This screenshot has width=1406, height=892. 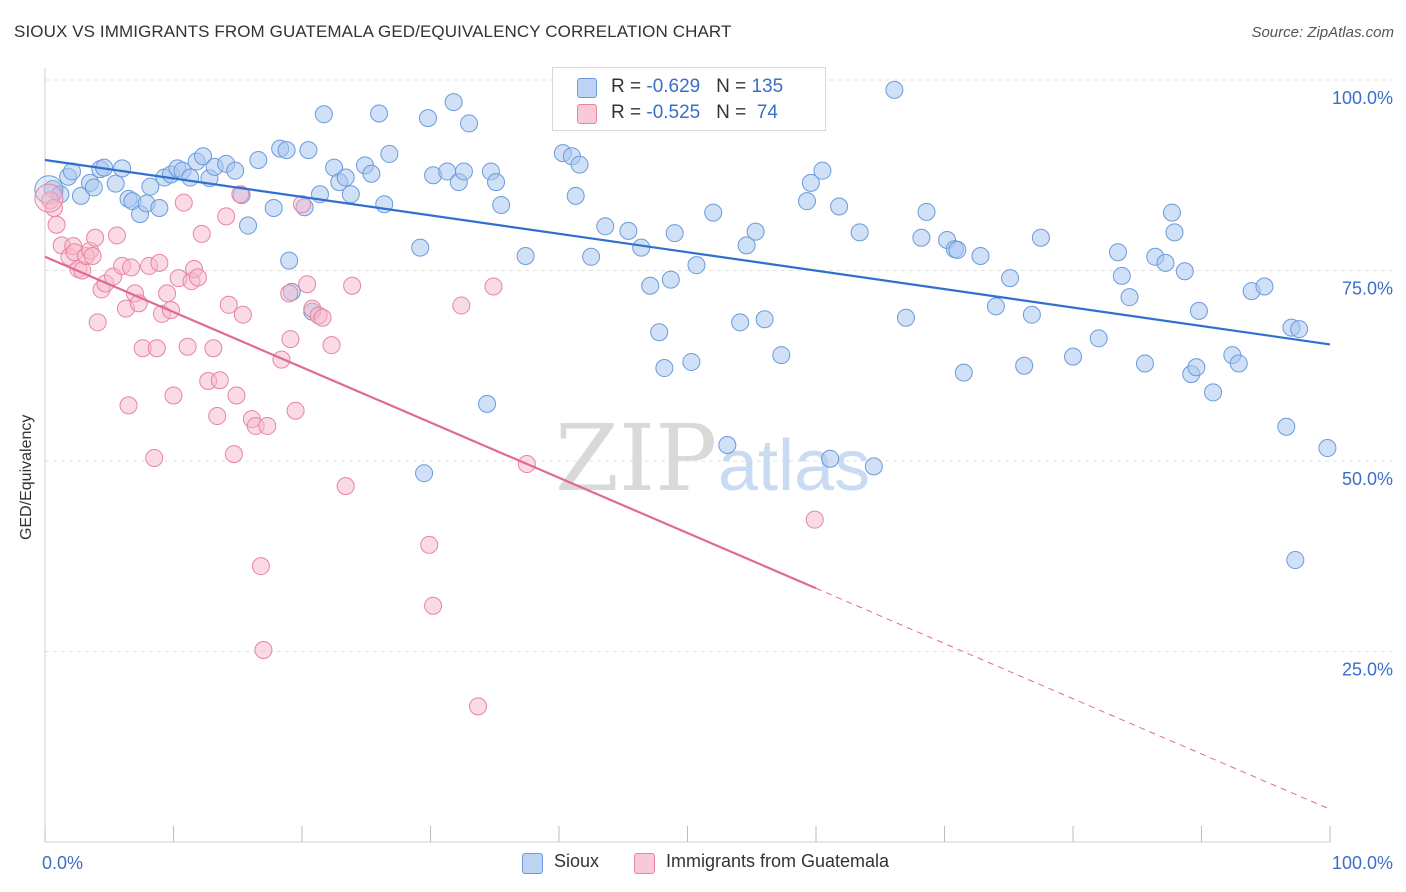 What do you see at coordinates (1367, 479) in the screenshot?
I see `y-tick-label: 50.0%` at bounding box center [1367, 479].